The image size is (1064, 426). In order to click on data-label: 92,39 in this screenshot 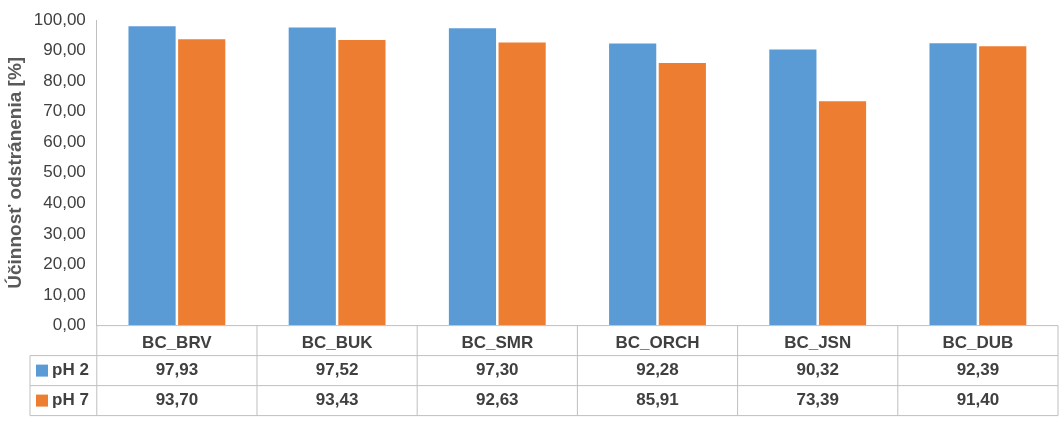, I will do `click(978, 370)`.